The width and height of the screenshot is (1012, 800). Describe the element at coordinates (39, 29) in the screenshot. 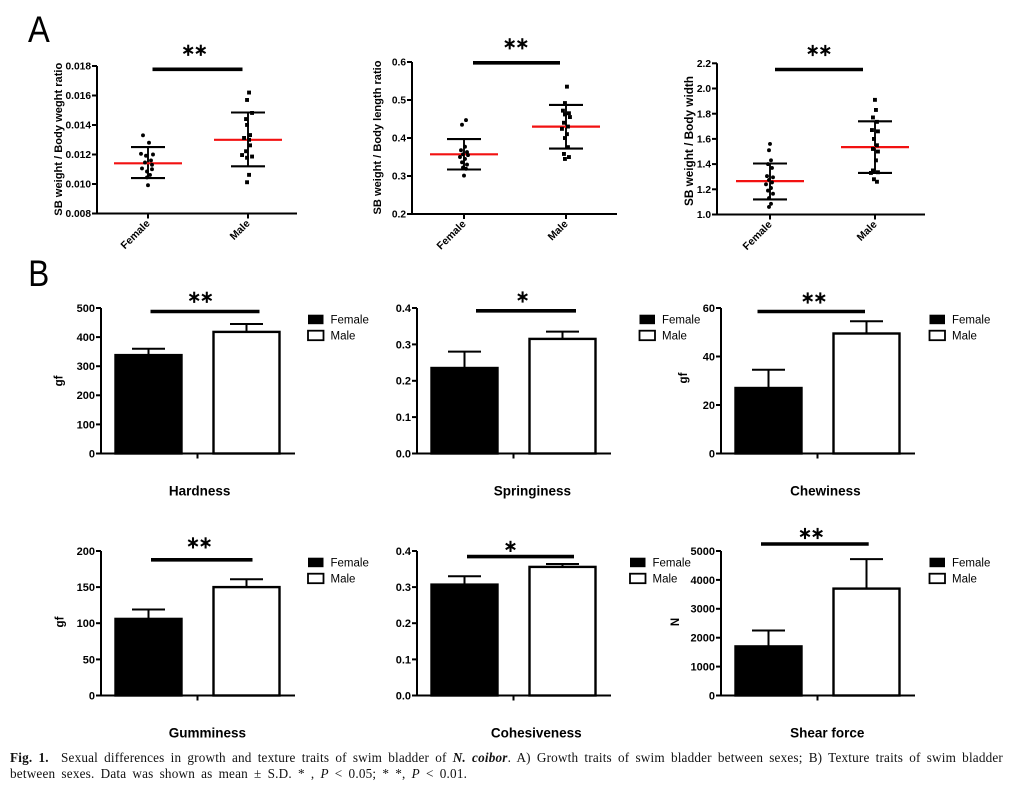

I see `svg-text: A` at that location.